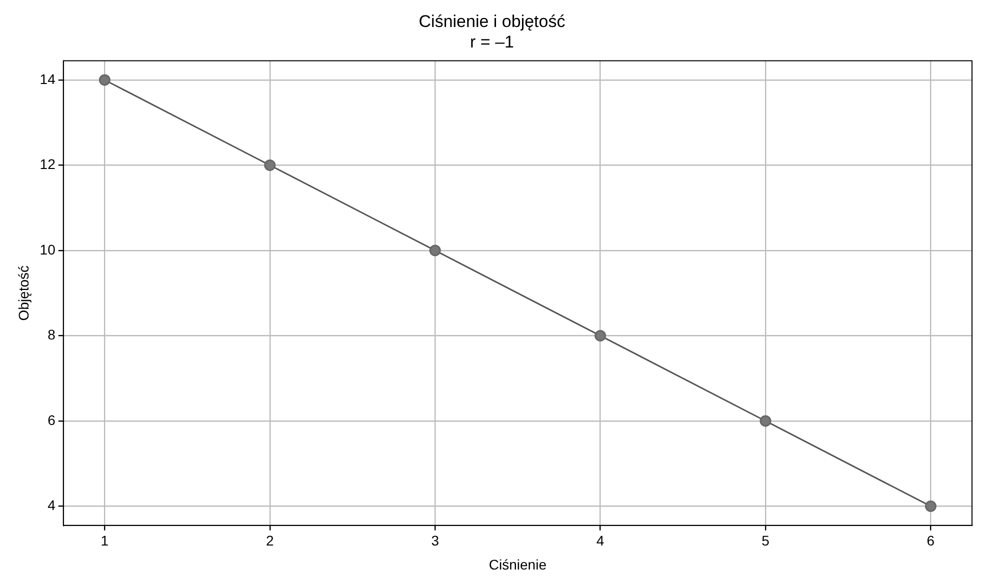 This screenshot has width=988, height=586. What do you see at coordinates (104, 540) in the screenshot?
I see `x-tick-label: 1` at bounding box center [104, 540].